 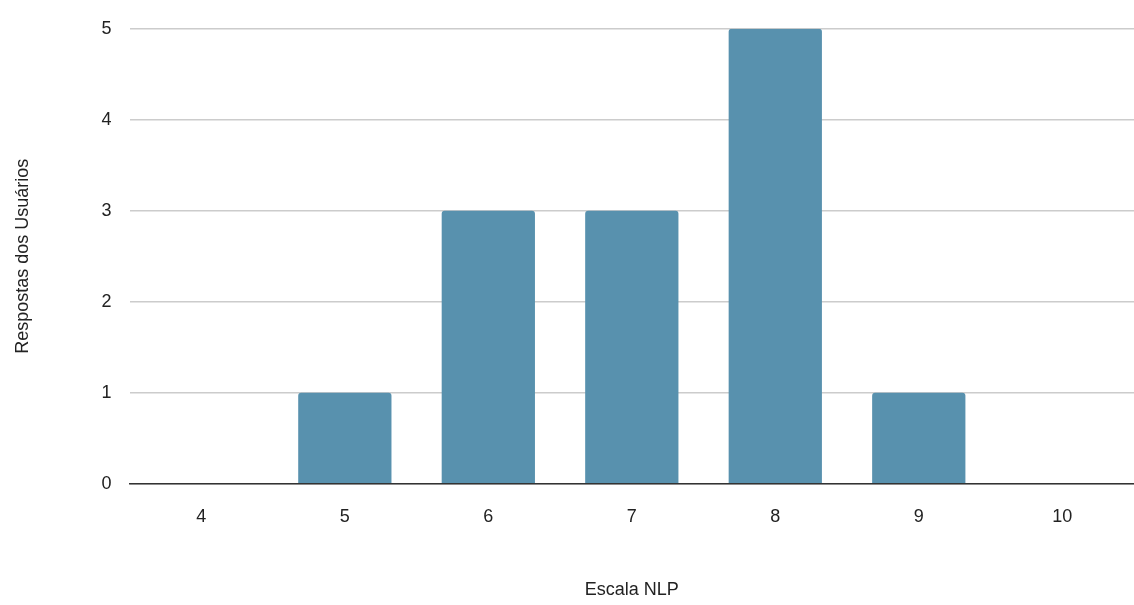 What do you see at coordinates (775, 515) in the screenshot?
I see `x-tick-label: 8` at bounding box center [775, 515].